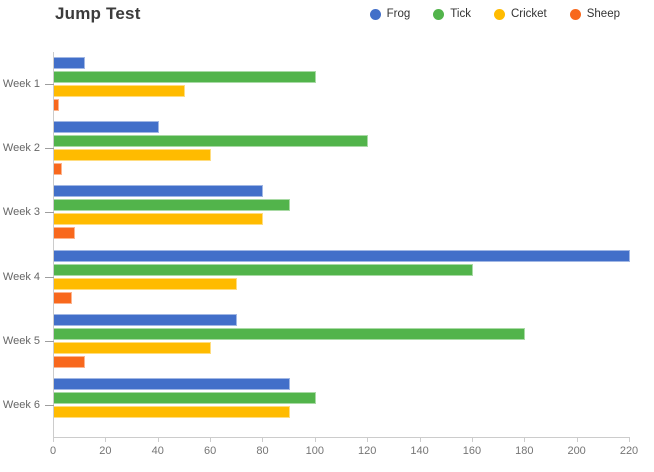  I want to click on legend-label: Tick, so click(460, 14).